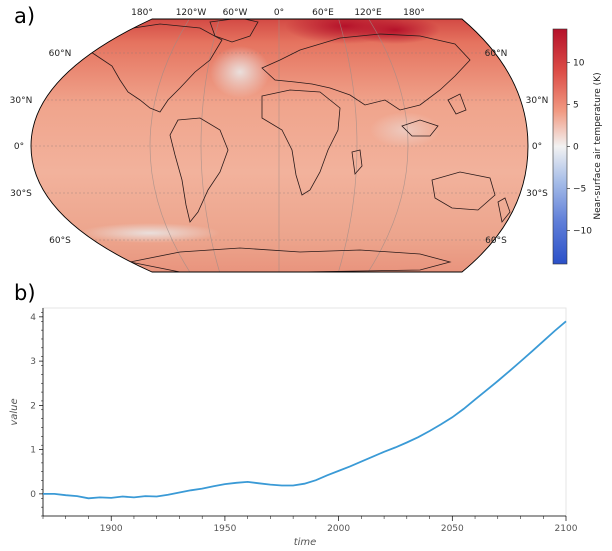  I want to click on colorbar-tick-label: −10, so click(582, 231).